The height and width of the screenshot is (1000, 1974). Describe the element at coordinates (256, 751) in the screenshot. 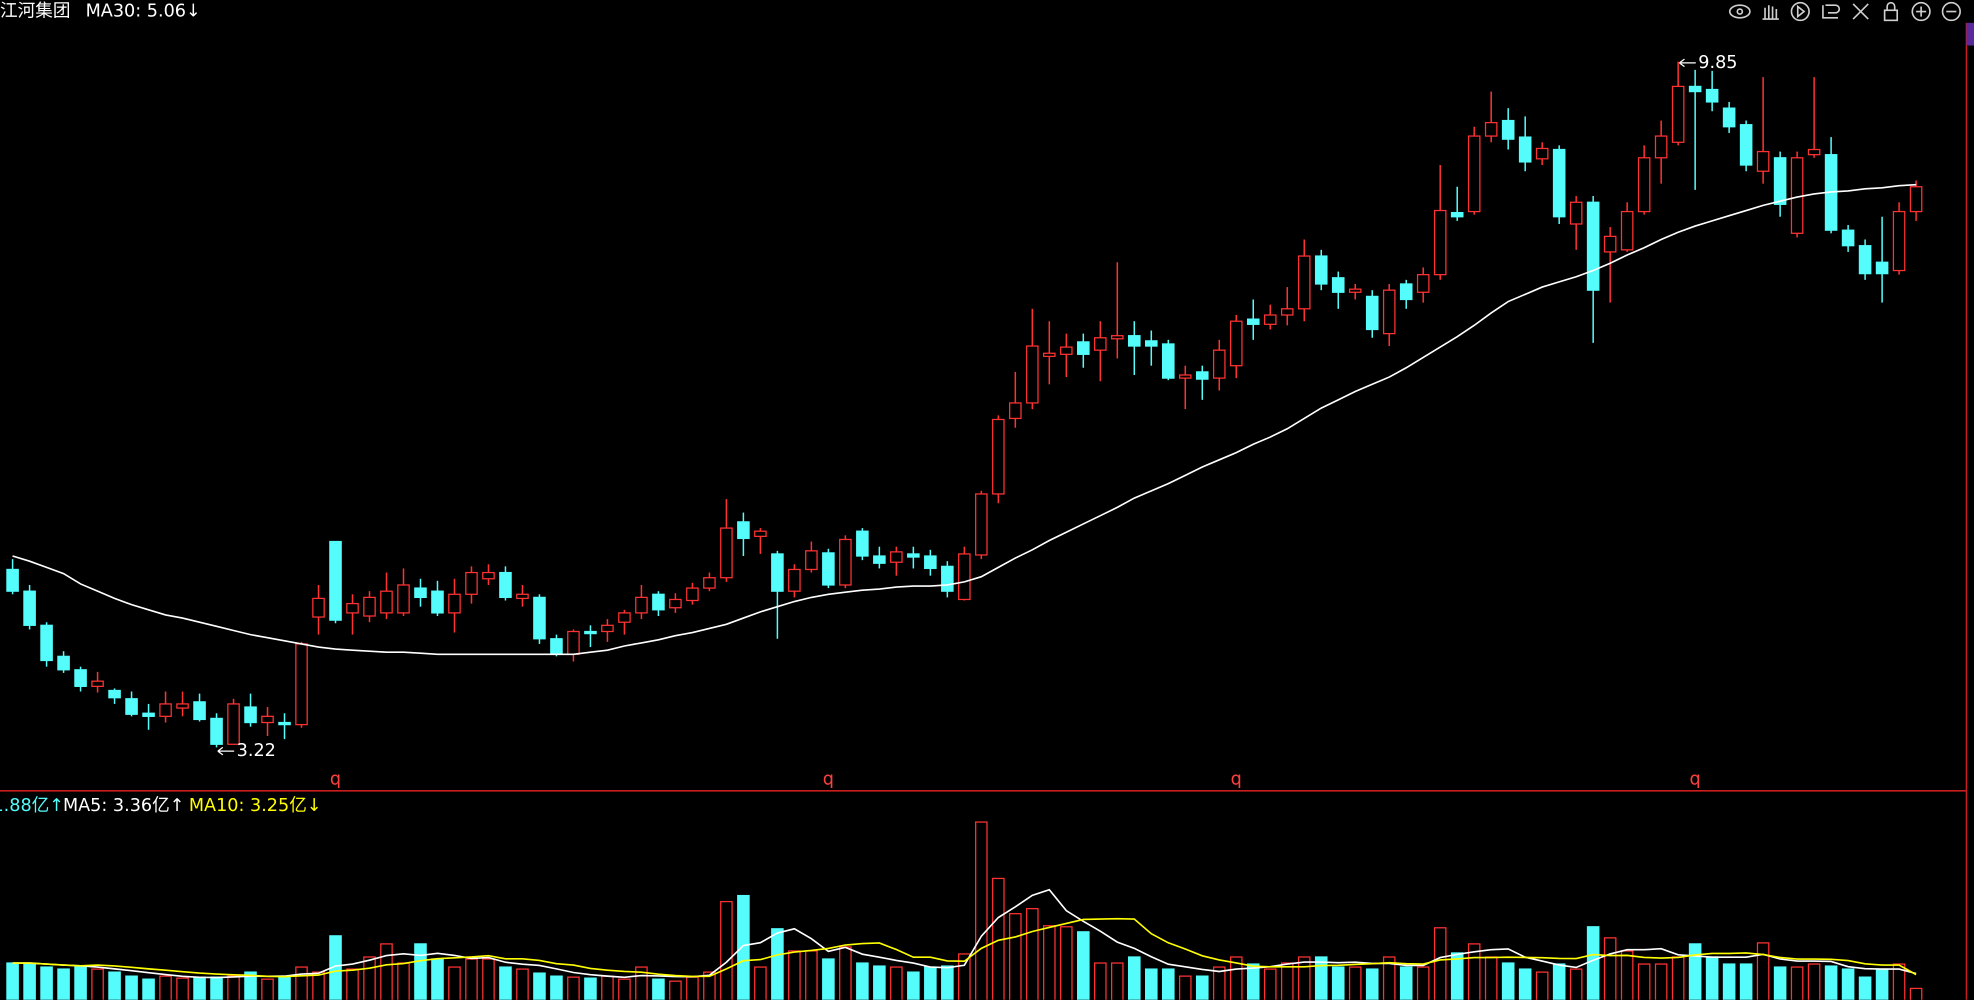

I see `annotation-label: 3.22` at that location.